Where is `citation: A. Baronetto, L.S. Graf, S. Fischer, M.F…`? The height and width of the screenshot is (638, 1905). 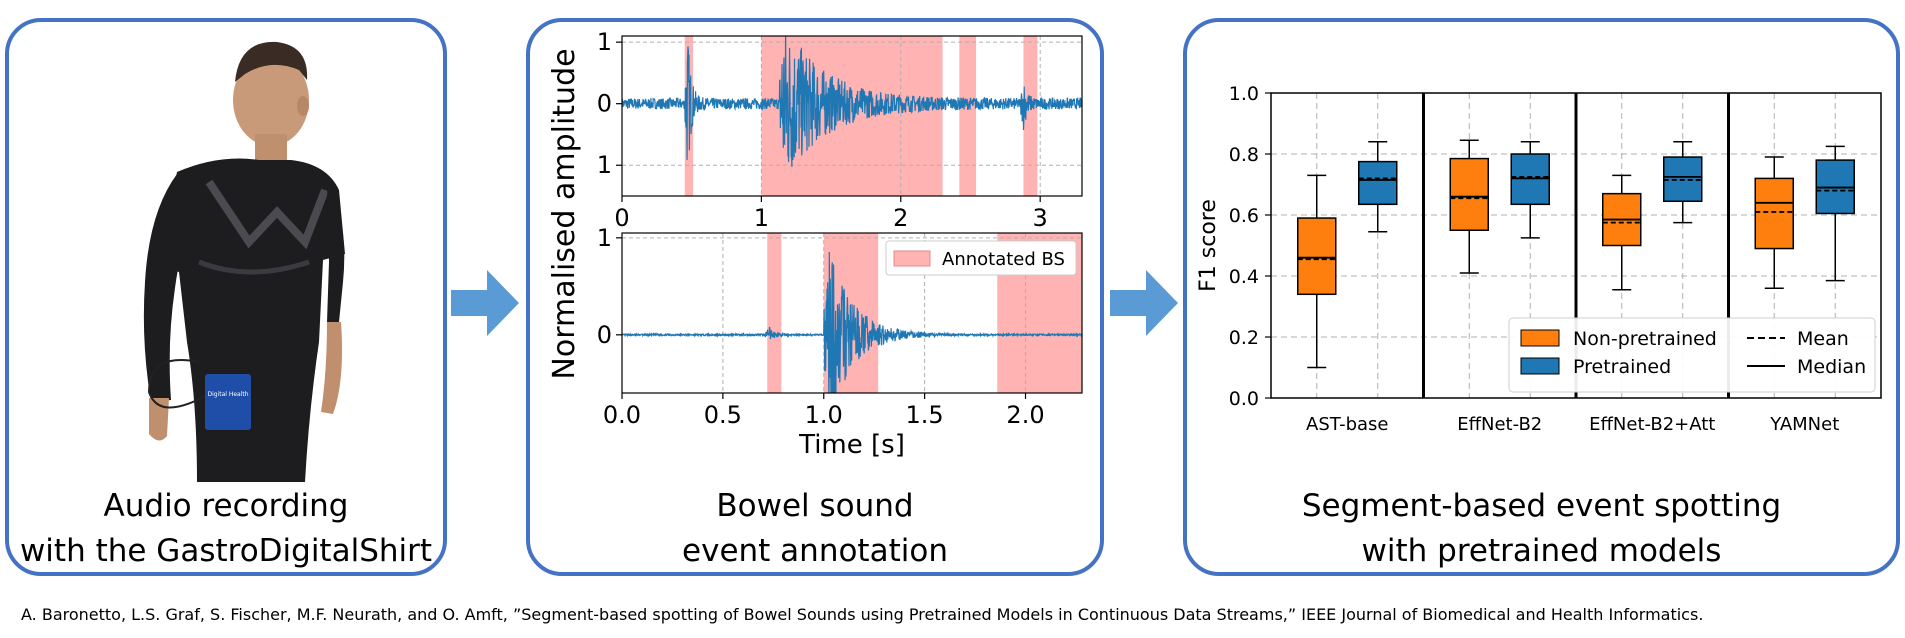 citation: A. Baronetto, L.S. Graf, S. Fischer, M.F… is located at coordinates (862, 614).